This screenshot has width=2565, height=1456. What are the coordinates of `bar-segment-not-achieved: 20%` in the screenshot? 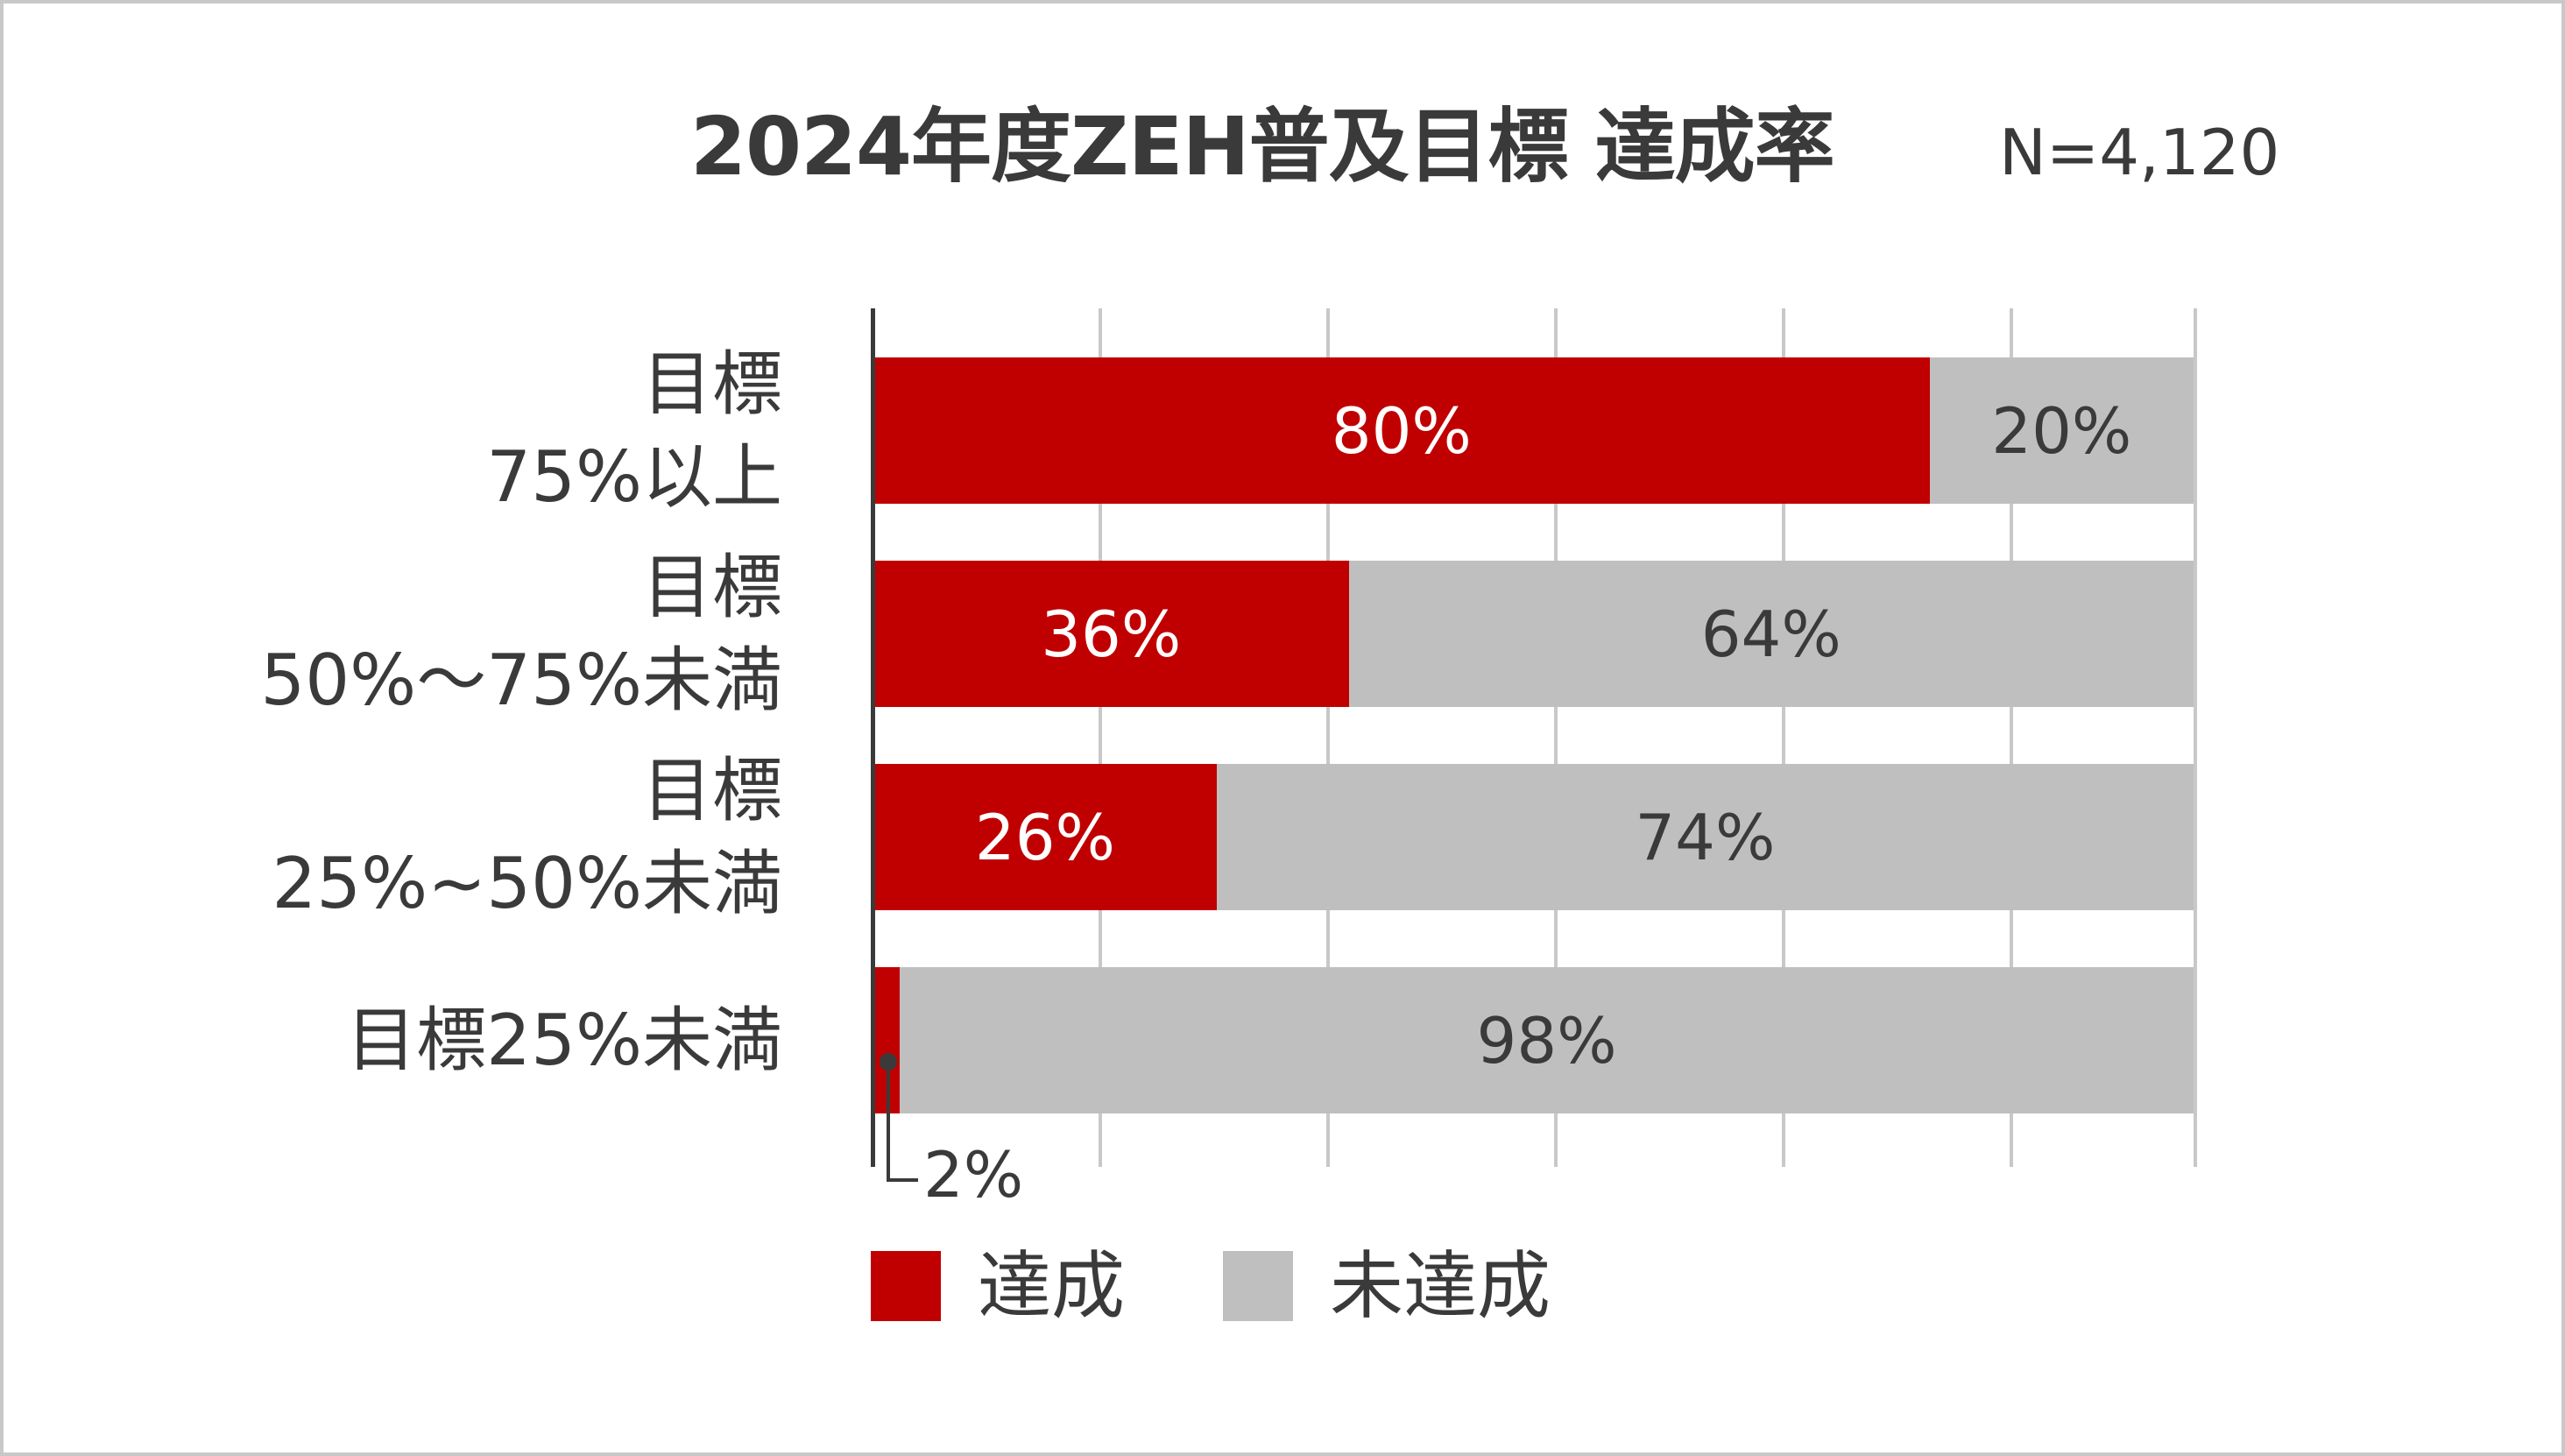 It's located at (2061, 430).